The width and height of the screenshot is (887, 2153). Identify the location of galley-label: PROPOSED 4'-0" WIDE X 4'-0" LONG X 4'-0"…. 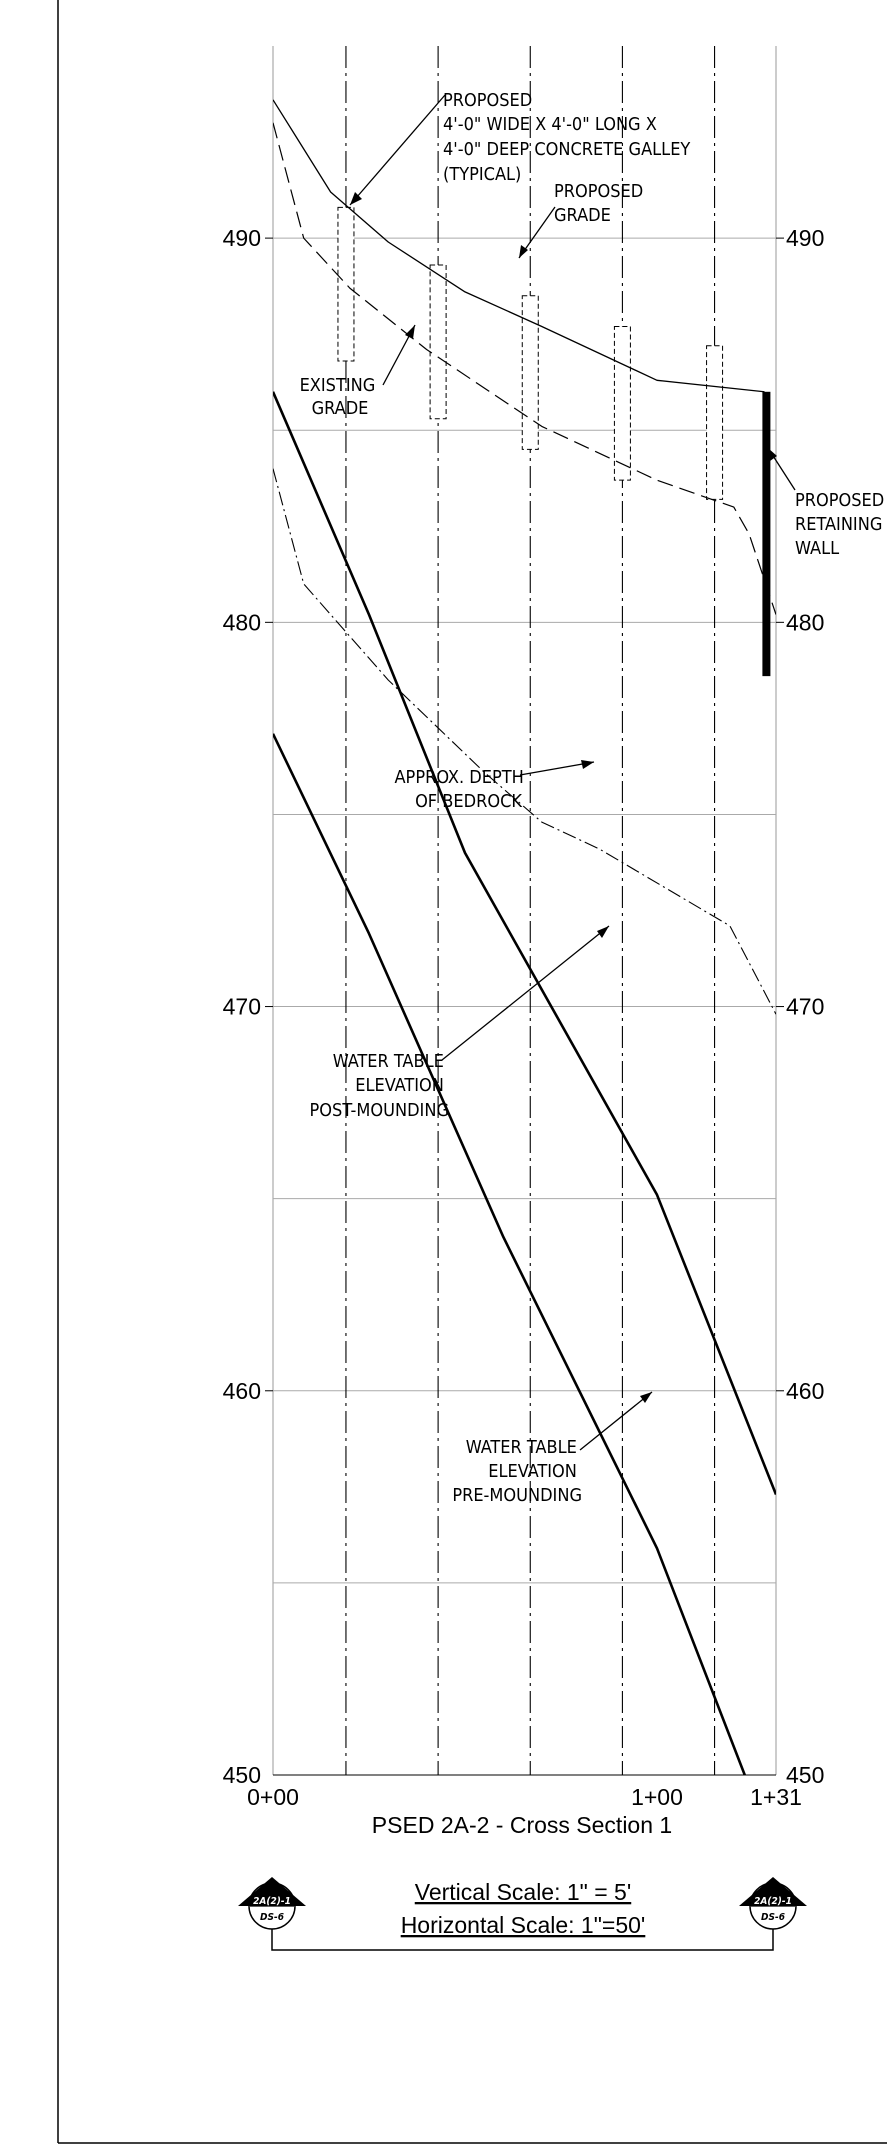
(569, 137).